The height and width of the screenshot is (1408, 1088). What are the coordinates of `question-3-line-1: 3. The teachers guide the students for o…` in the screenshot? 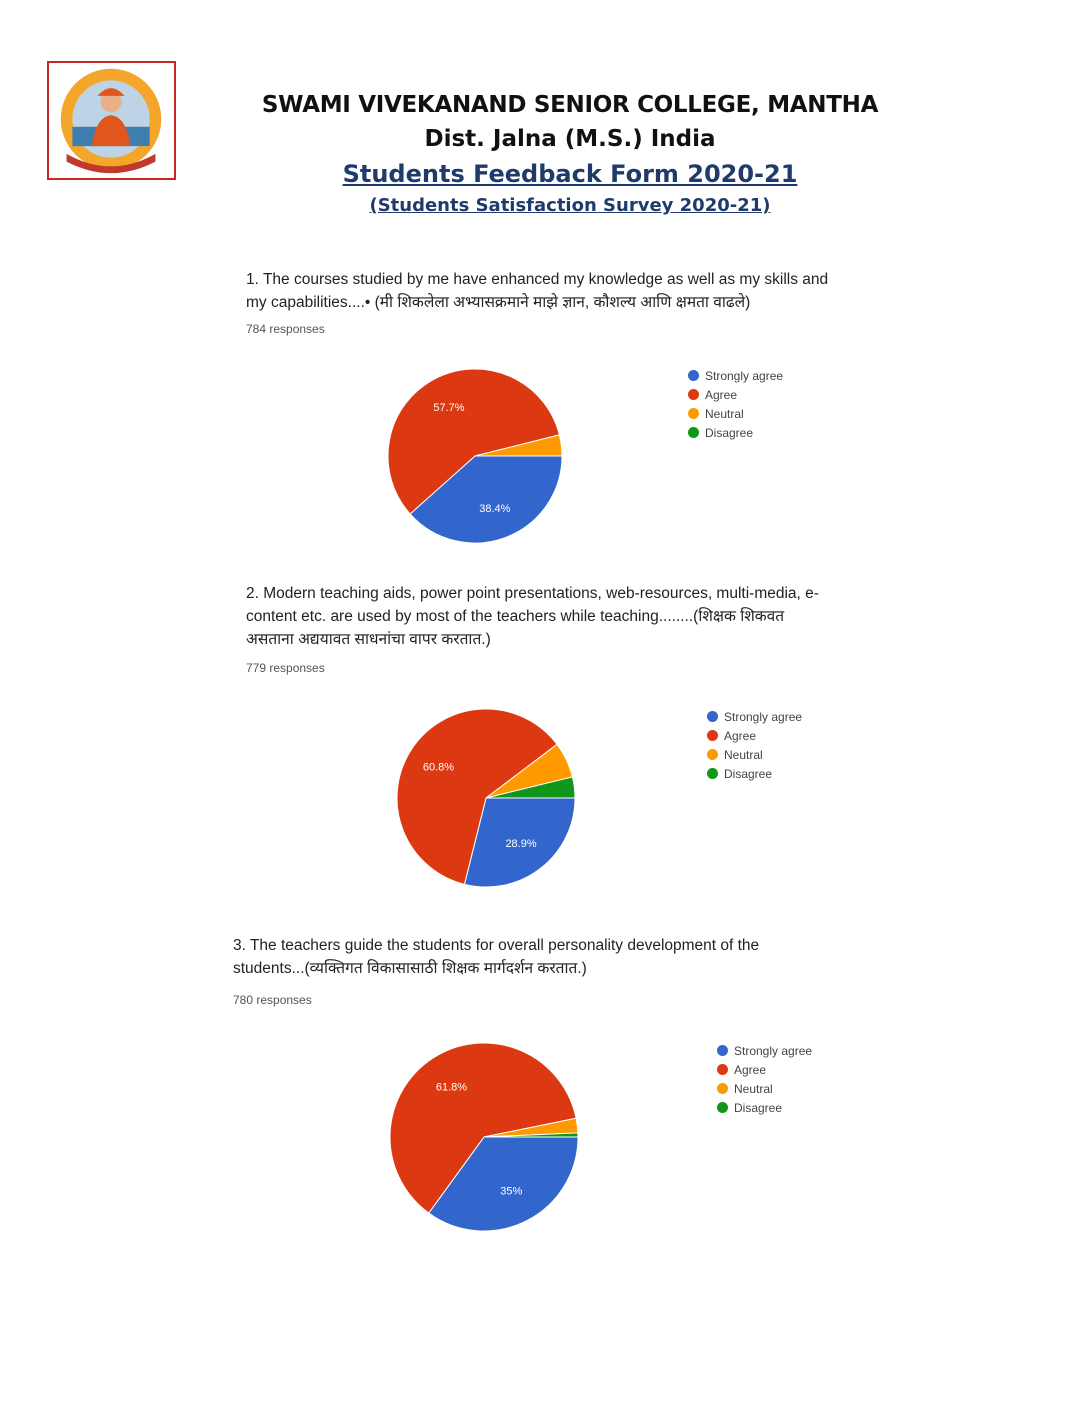 It's located at (496, 945).